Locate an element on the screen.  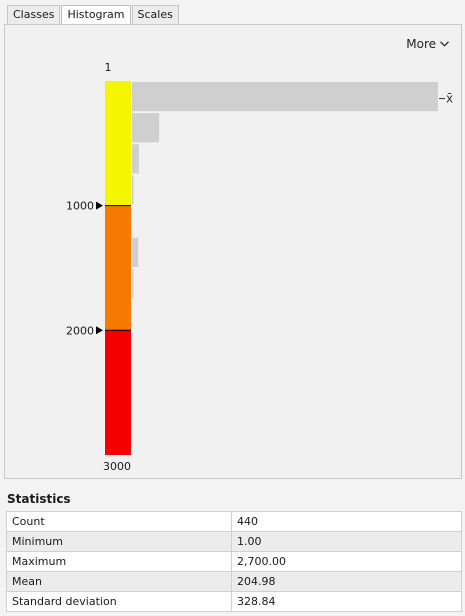
break-label: 1000 is located at coordinates (80, 206).